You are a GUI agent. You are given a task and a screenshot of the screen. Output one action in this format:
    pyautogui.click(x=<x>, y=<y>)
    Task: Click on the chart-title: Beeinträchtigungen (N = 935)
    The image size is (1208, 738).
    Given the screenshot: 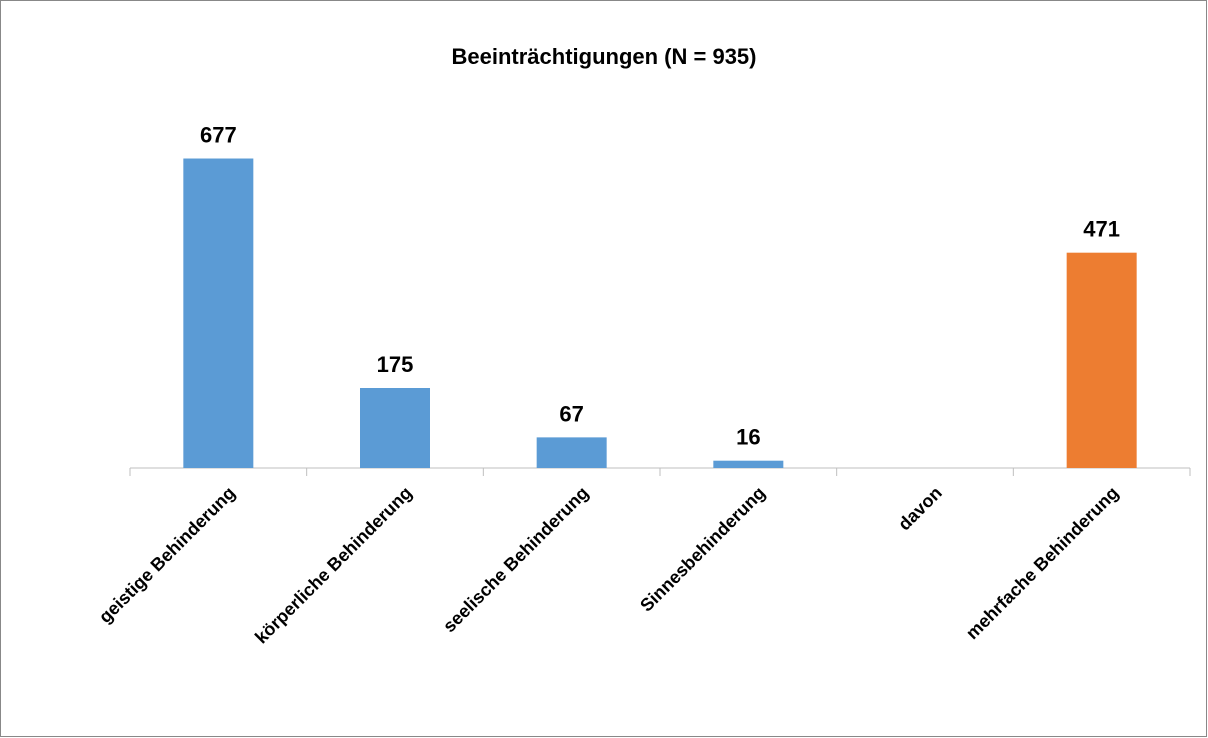 What is the action you would take?
    pyautogui.click(x=603, y=56)
    